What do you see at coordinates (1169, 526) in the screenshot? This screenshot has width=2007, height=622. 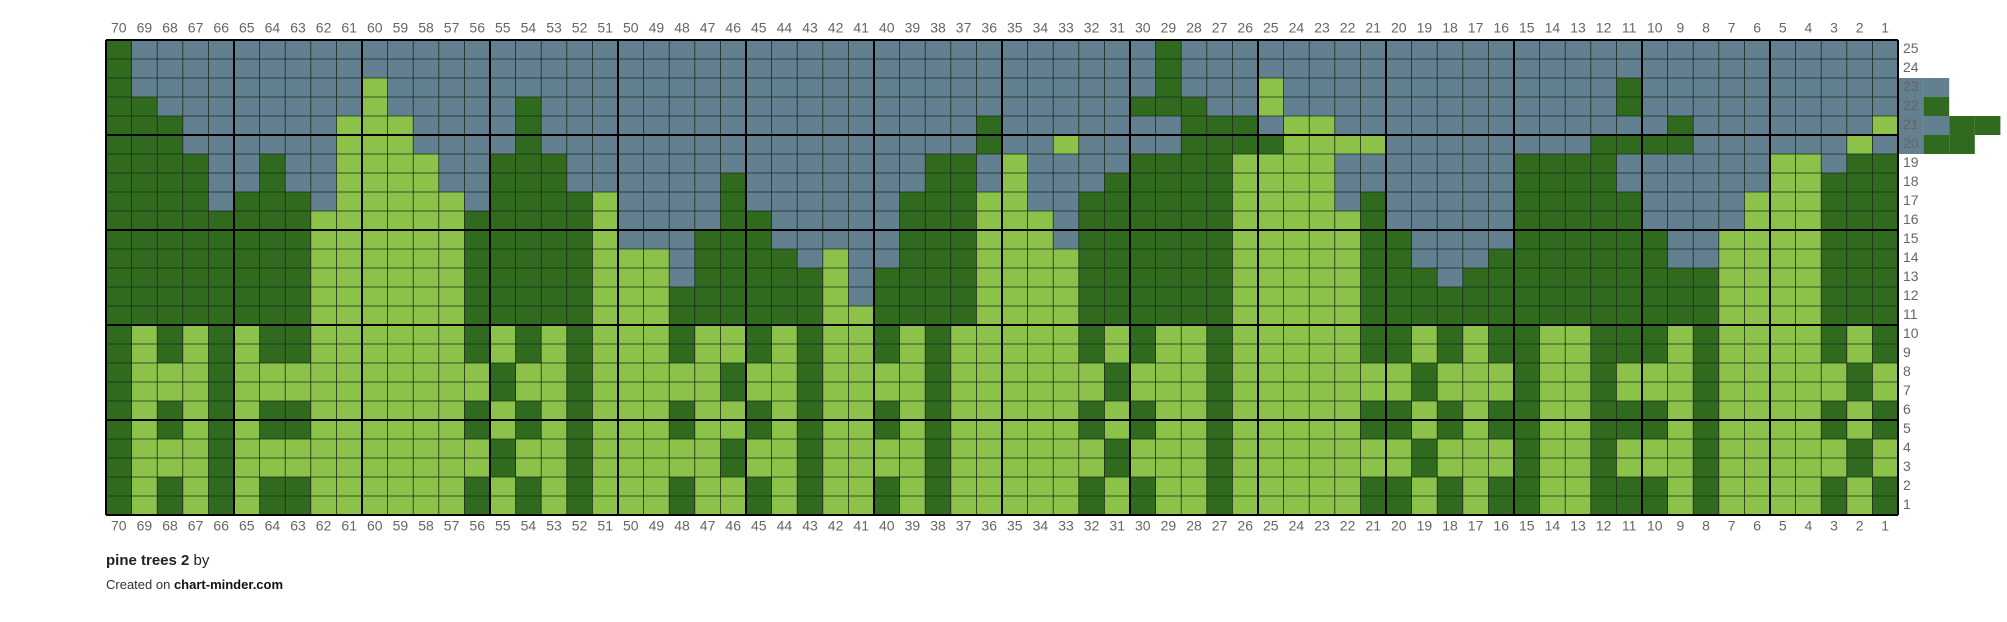 I see `column-number-bottom: 29` at bounding box center [1169, 526].